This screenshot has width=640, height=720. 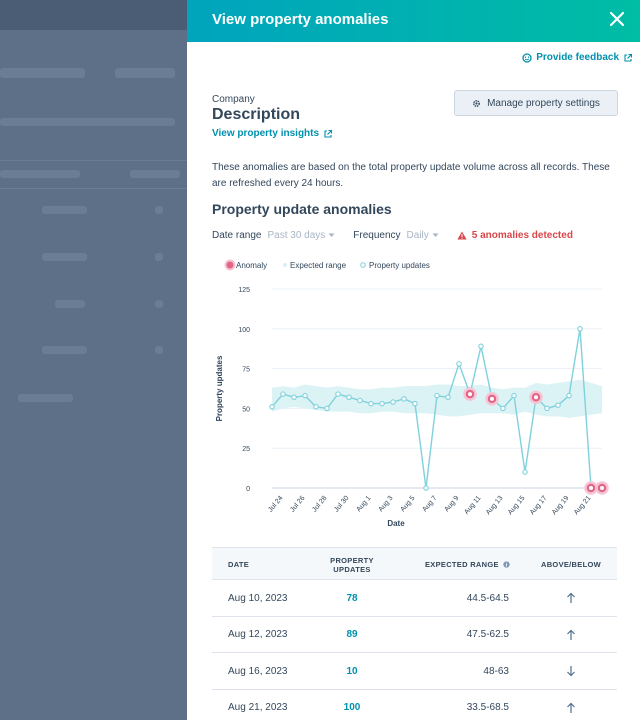 What do you see at coordinates (248, 489) in the screenshot?
I see `y-tick-label: 0` at bounding box center [248, 489].